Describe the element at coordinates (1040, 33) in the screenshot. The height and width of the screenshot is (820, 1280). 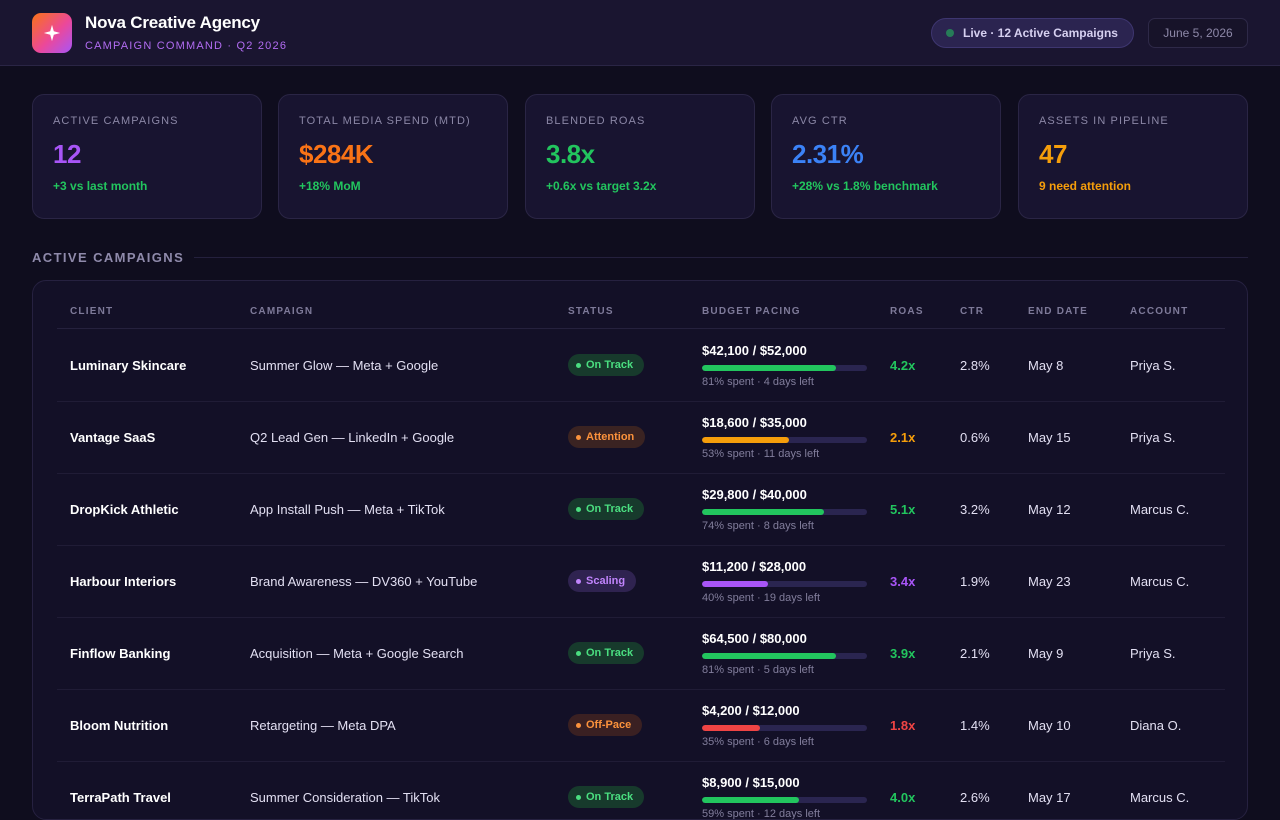
I see `live-status-label: Live · 12 Active Campaigns` at that location.